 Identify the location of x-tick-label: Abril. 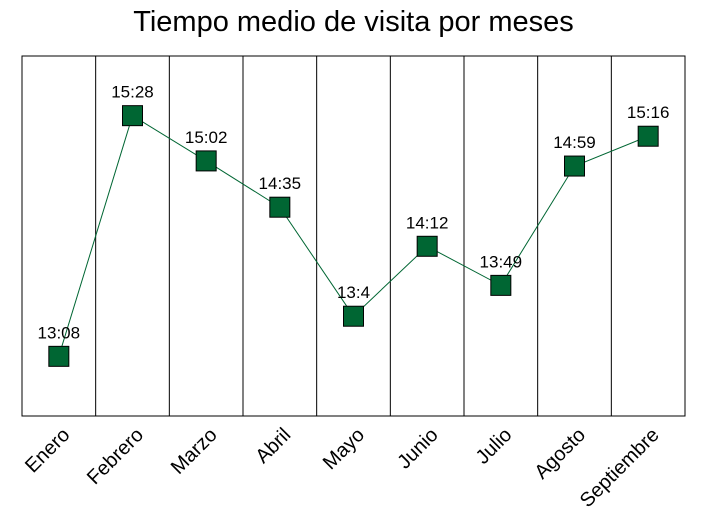
(274, 446).